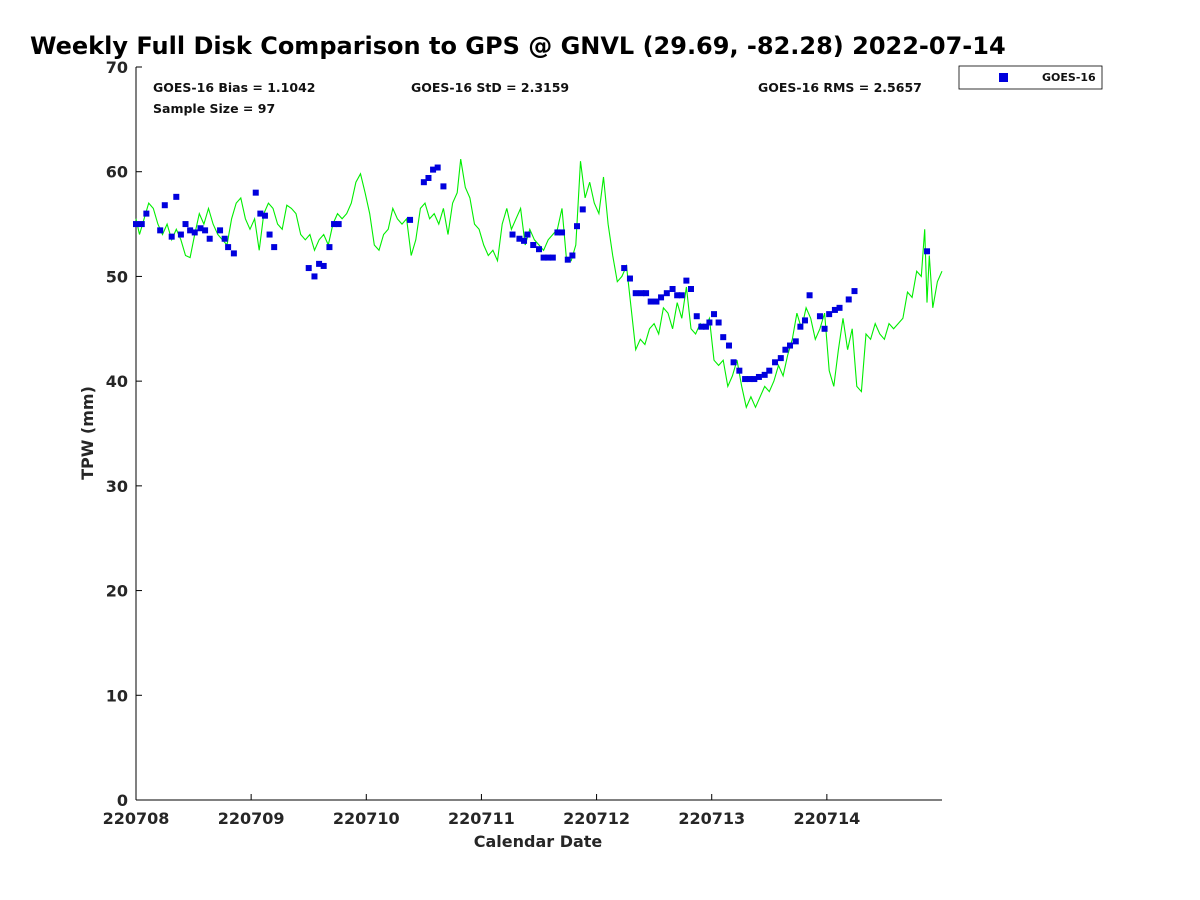  What do you see at coordinates (117, 381) in the screenshot?
I see `y-tick-label: 40` at bounding box center [117, 381].